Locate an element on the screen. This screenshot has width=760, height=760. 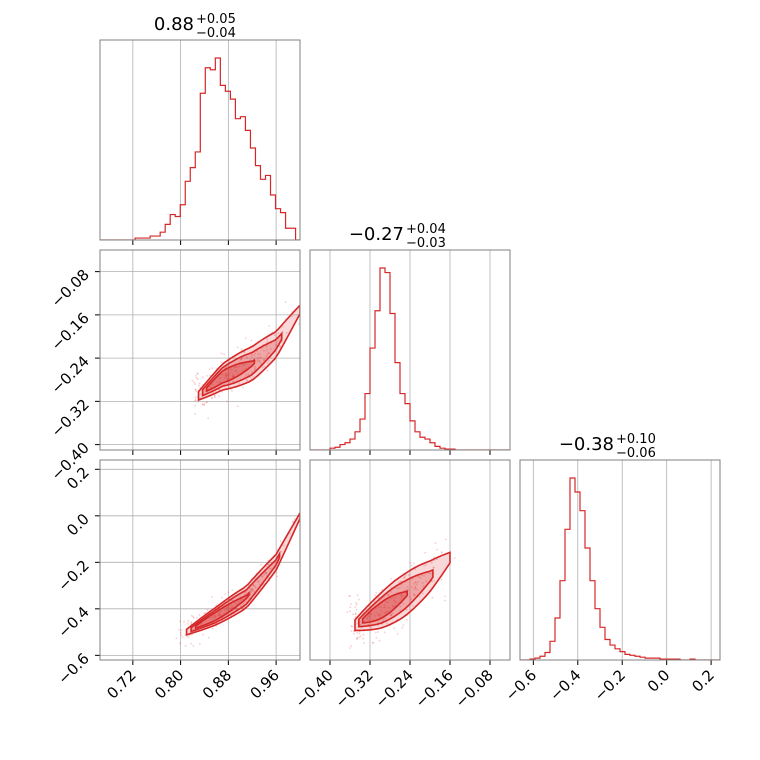
hist-p3-title-upper-err: +0.10 is located at coordinates (636, 439).